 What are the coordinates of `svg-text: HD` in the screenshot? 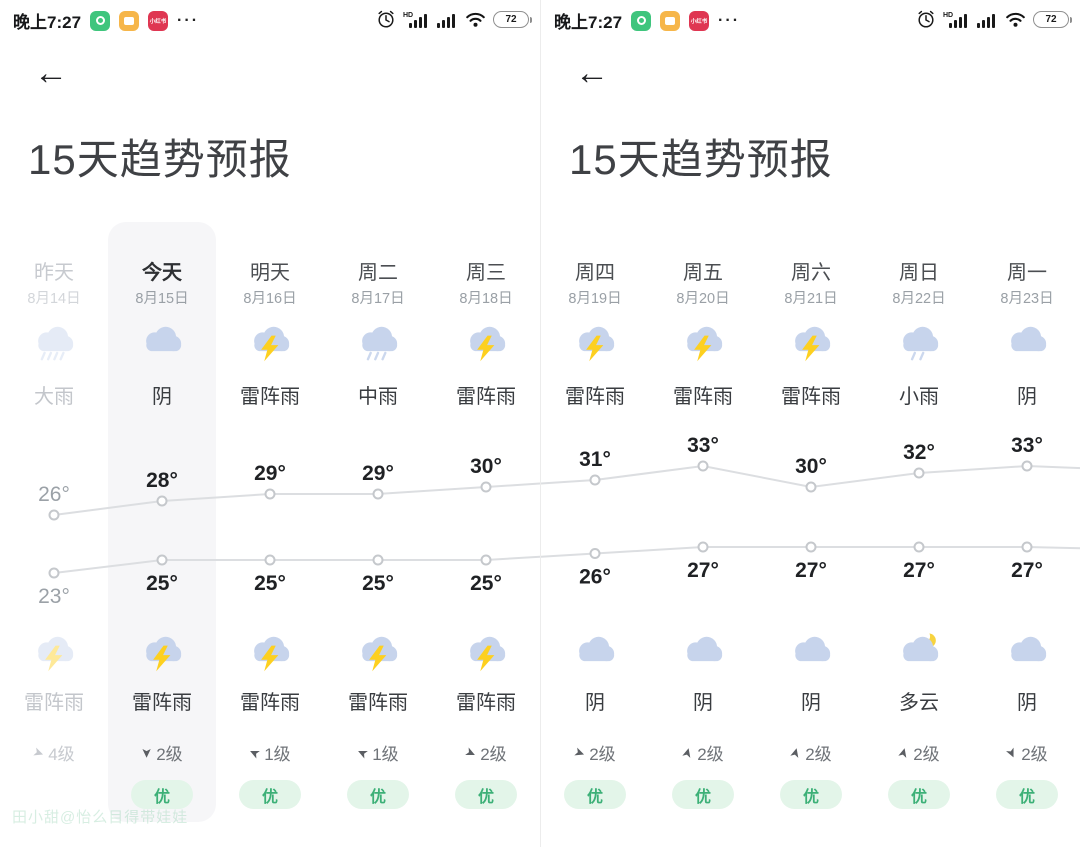 It's located at (948, 15).